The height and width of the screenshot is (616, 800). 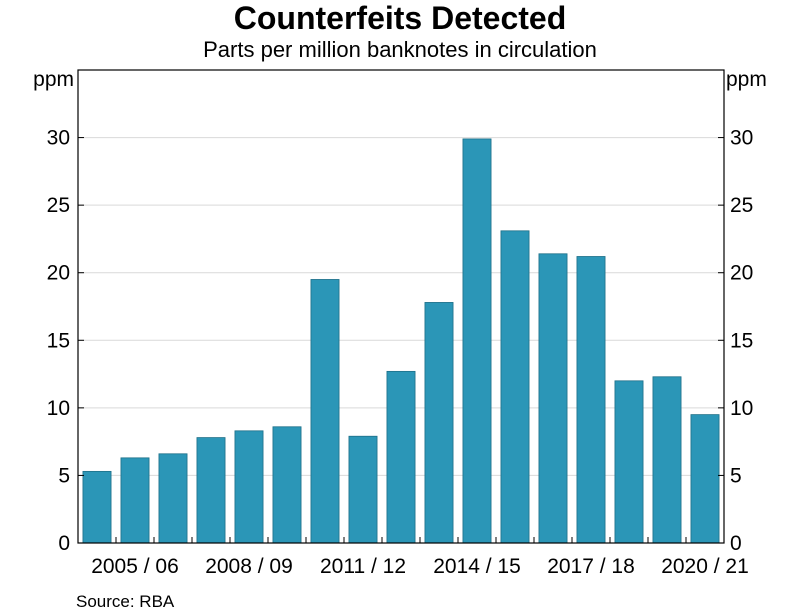 I want to click on source-note: Source: RBA, so click(x=125, y=601).